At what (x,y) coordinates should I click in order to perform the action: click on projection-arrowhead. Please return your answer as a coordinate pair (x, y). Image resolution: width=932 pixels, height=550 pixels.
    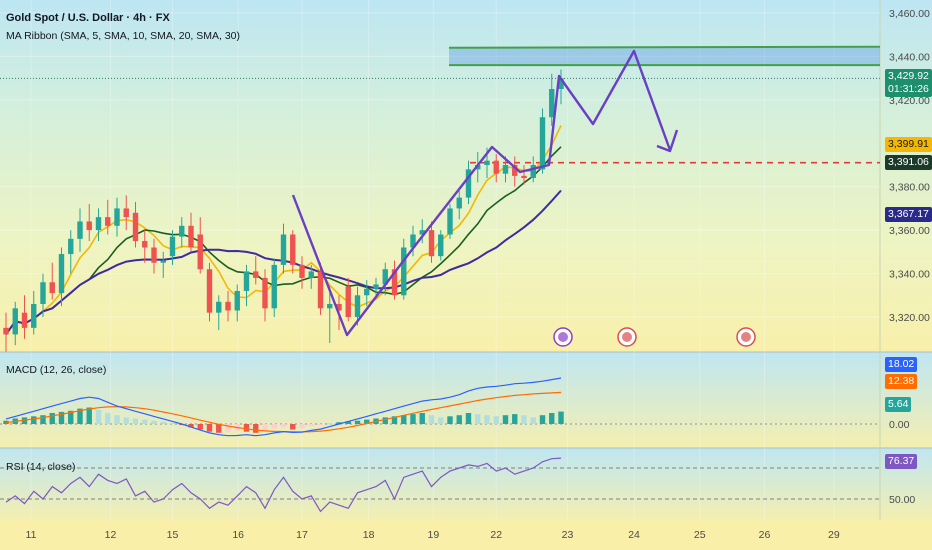
    Looking at the image, I should click on (667, 141).